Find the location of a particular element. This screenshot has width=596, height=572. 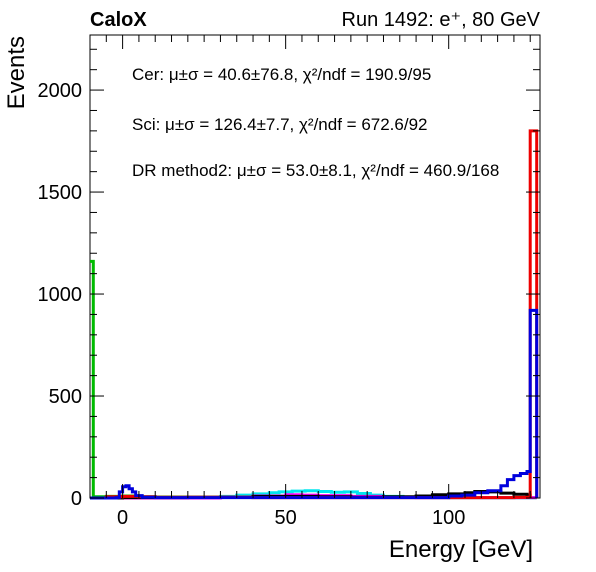

header-left: CaloX is located at coordinates (118, 20).